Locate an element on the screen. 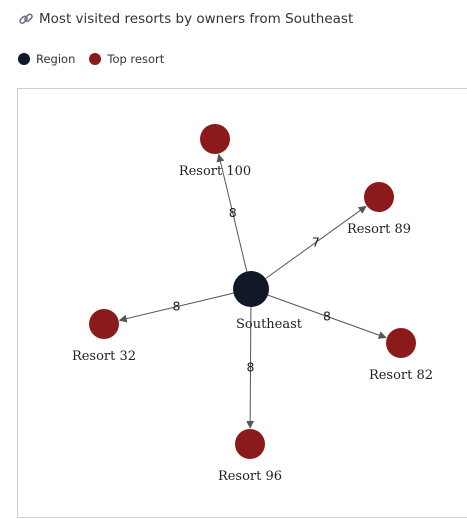 This screenshot has width=467, height=519. edge-weight-resort-82: 8 is located at coordinates (327, 315).